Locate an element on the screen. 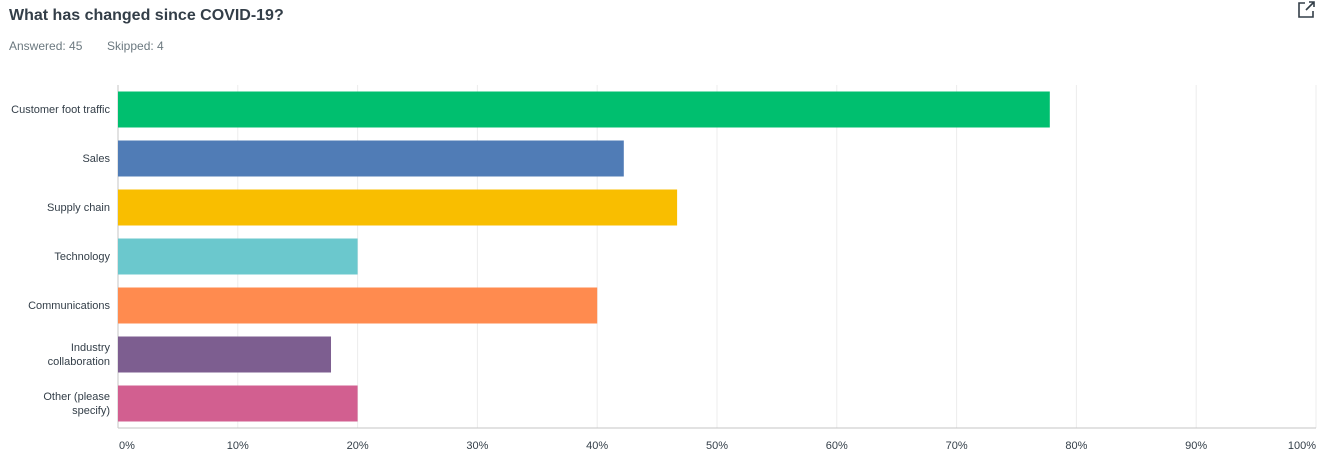 The image size is (1319, 464). category-label: Customer foot traffic is located at coordinates (60, 109).